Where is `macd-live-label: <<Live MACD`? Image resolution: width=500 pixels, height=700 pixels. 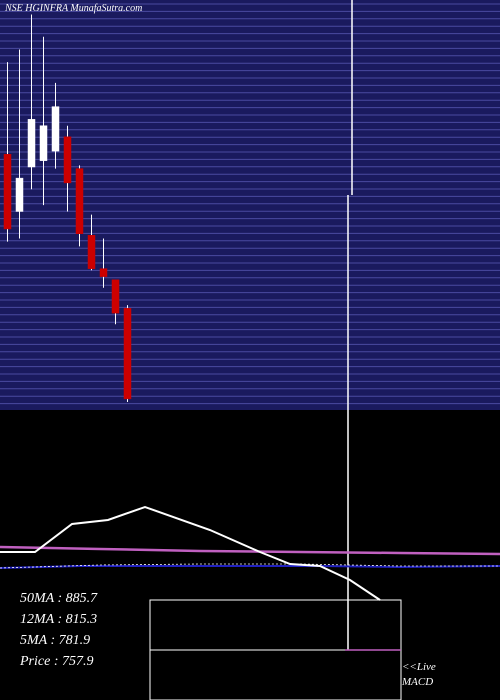 macd-live-label: <<Live MACD is located at coordinates (419, 675).